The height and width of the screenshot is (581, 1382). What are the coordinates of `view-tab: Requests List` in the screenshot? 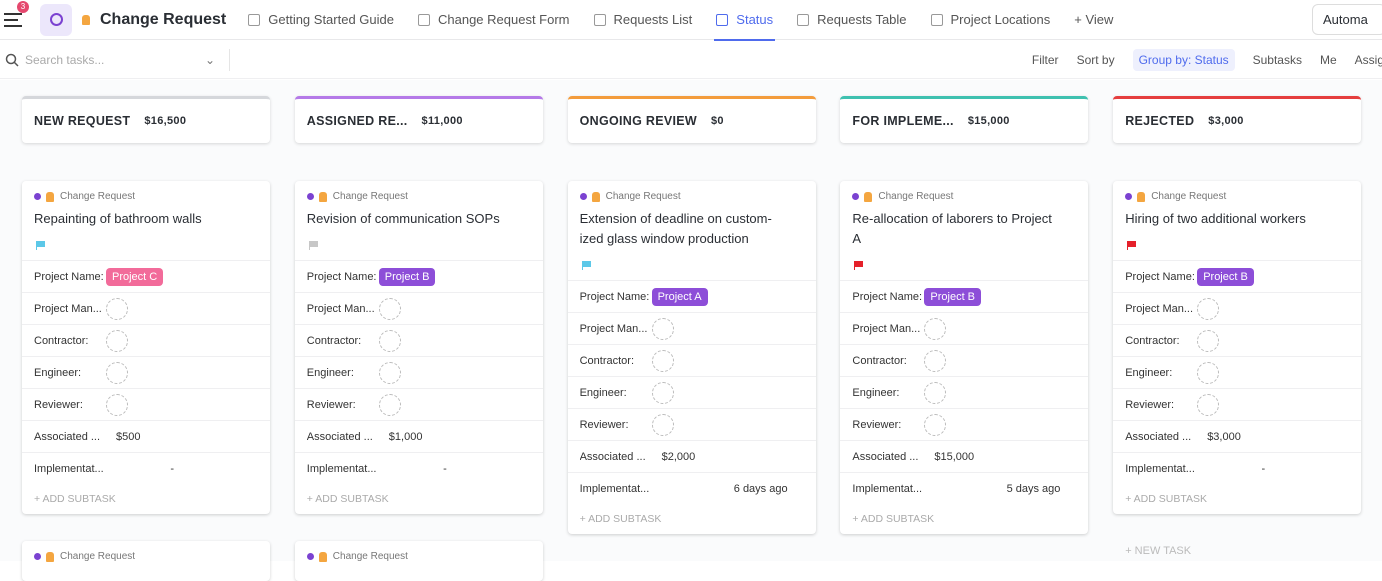 It's located at (643, 20).